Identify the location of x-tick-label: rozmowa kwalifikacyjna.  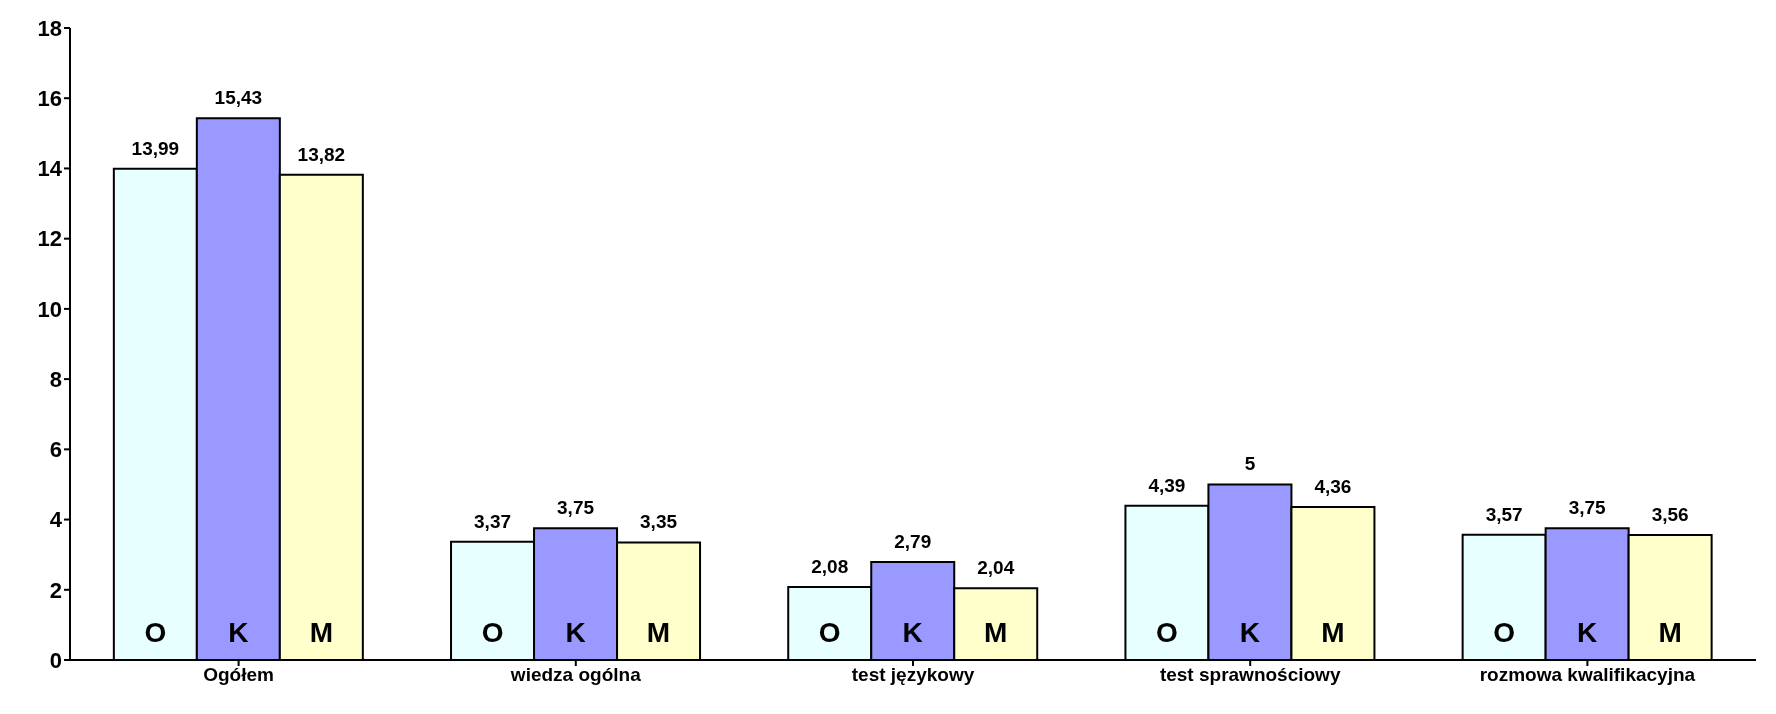
(1587, 675).